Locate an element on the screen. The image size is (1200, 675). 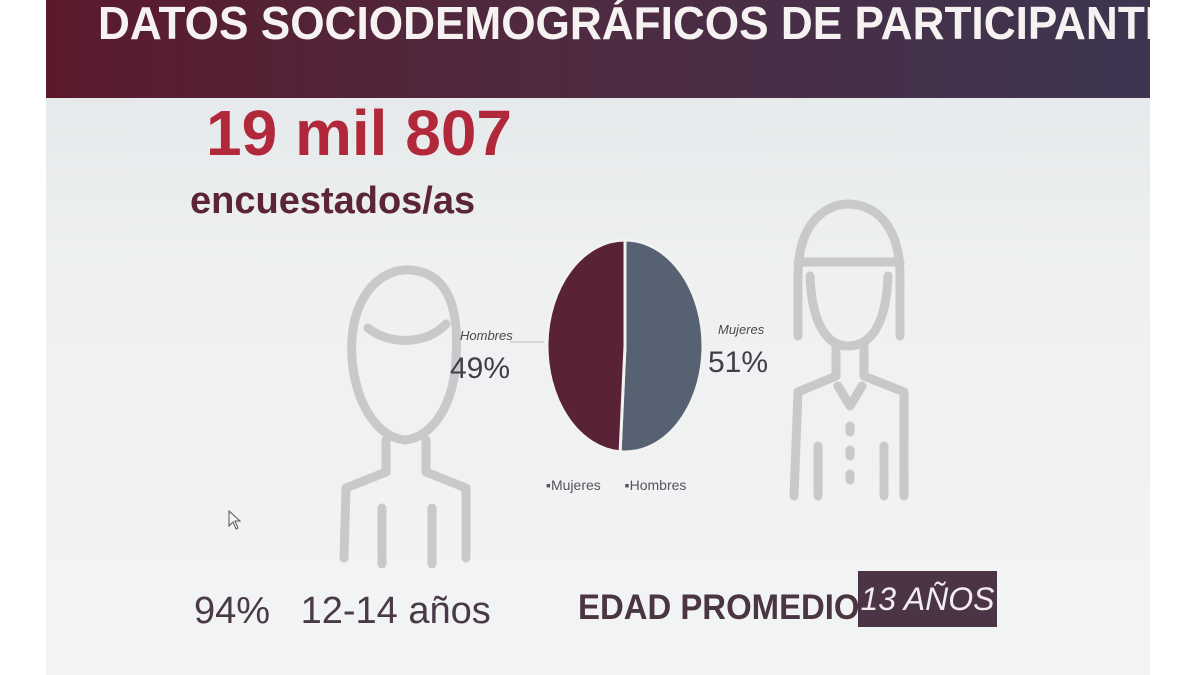
average-age-value: 13 AÑOS is located at coordinates (927, 598).